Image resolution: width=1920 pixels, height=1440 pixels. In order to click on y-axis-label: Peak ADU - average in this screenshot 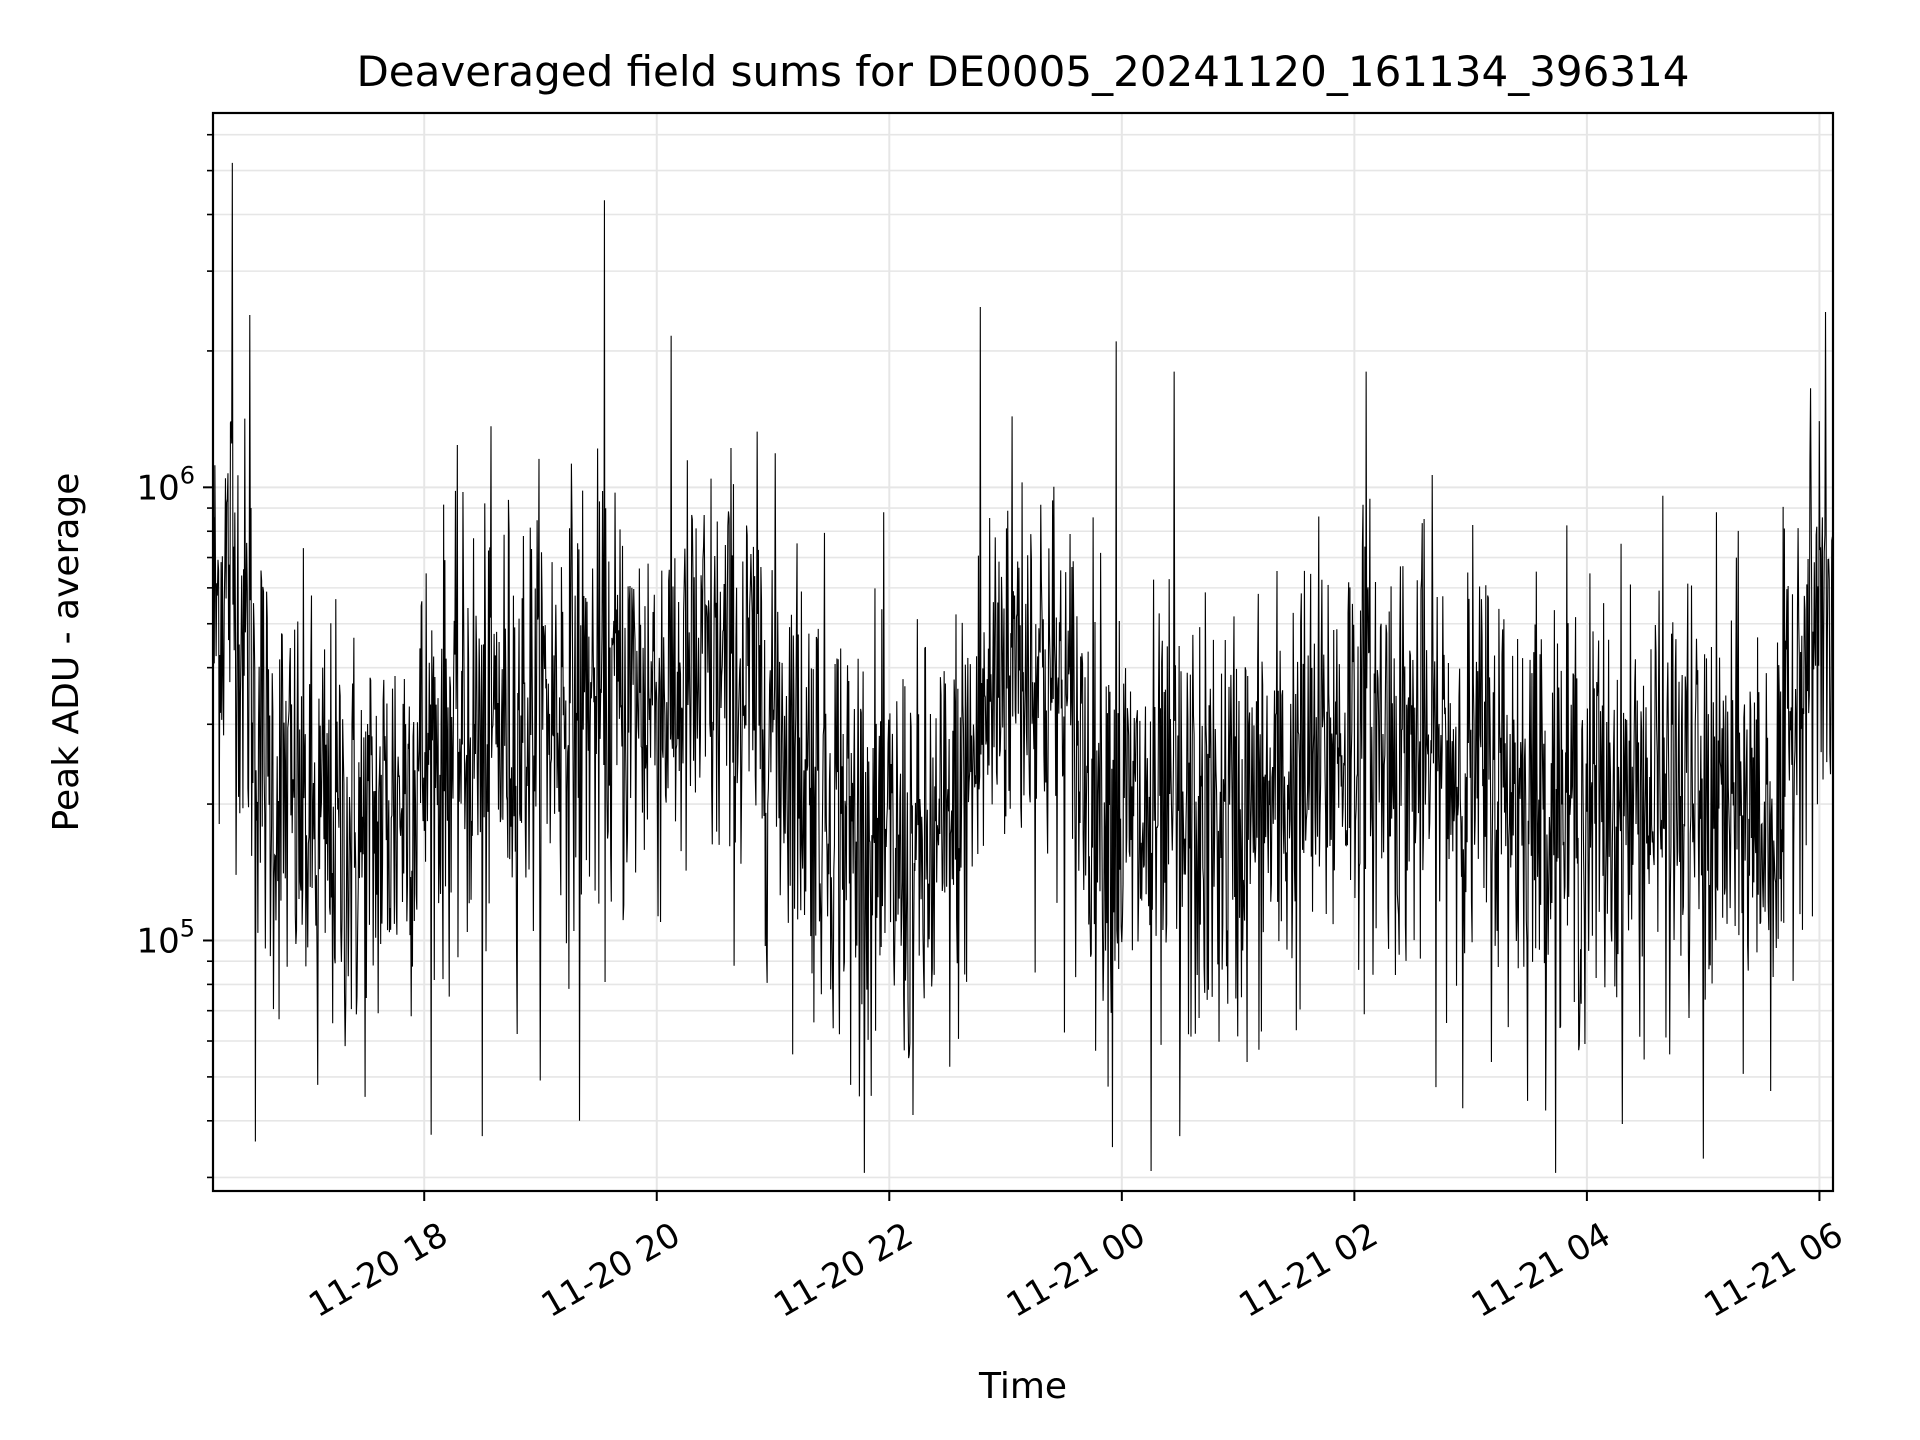, I will do `click(66, 652)`.